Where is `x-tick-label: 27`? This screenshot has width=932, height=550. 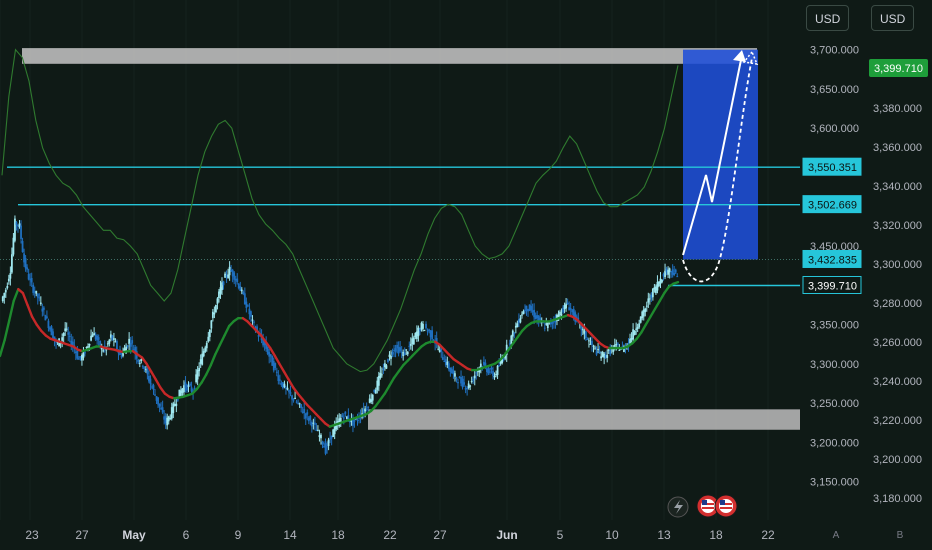 x-tick-label: 27 is located at coordinates (82, 535).